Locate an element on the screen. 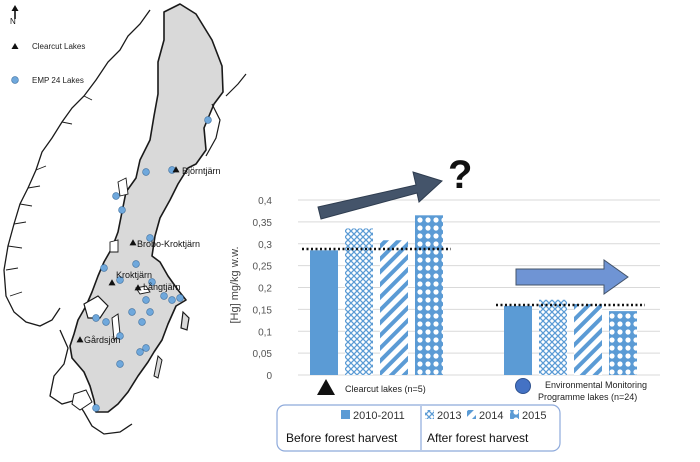 The height and width of the screenshot is (462, 700). zealand-island is located at coordinates (82, 400).